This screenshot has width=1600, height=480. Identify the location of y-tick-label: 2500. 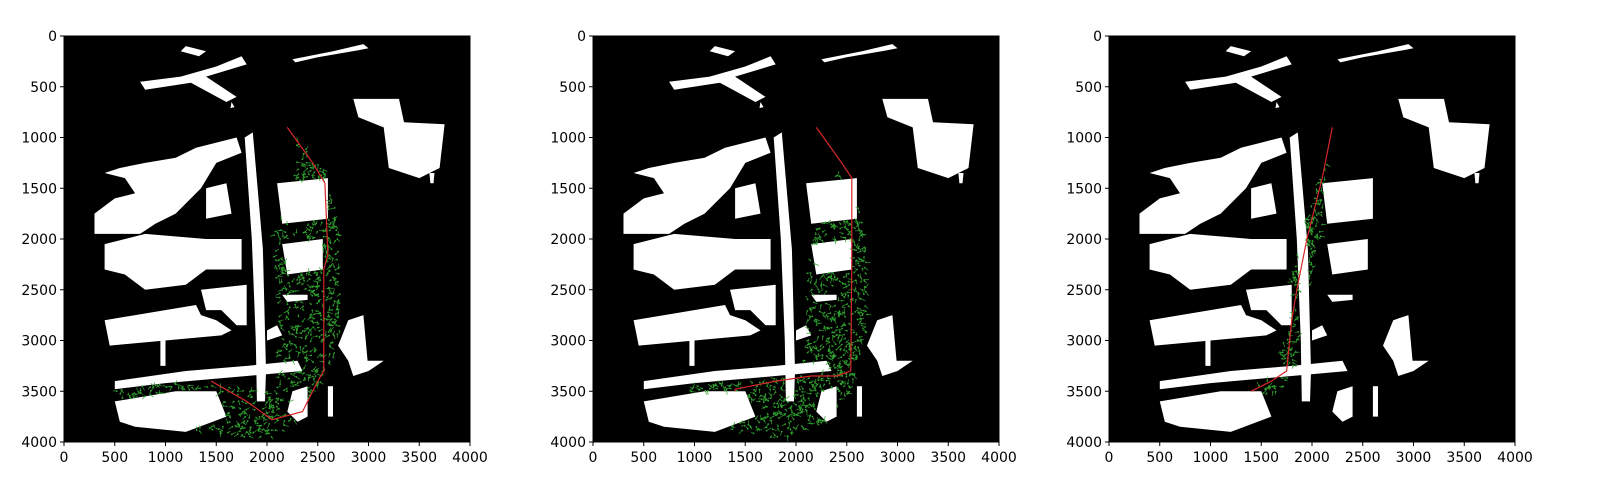
(39, 291).